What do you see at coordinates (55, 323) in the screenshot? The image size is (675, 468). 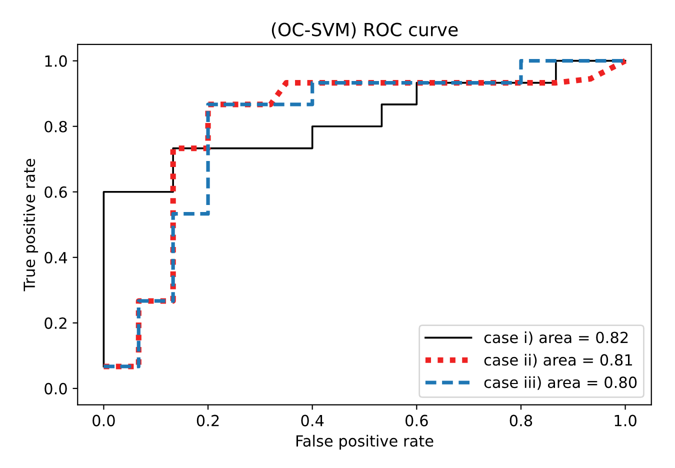 I see `y-tick-label: 0.2` at bounding box center [55, 323].